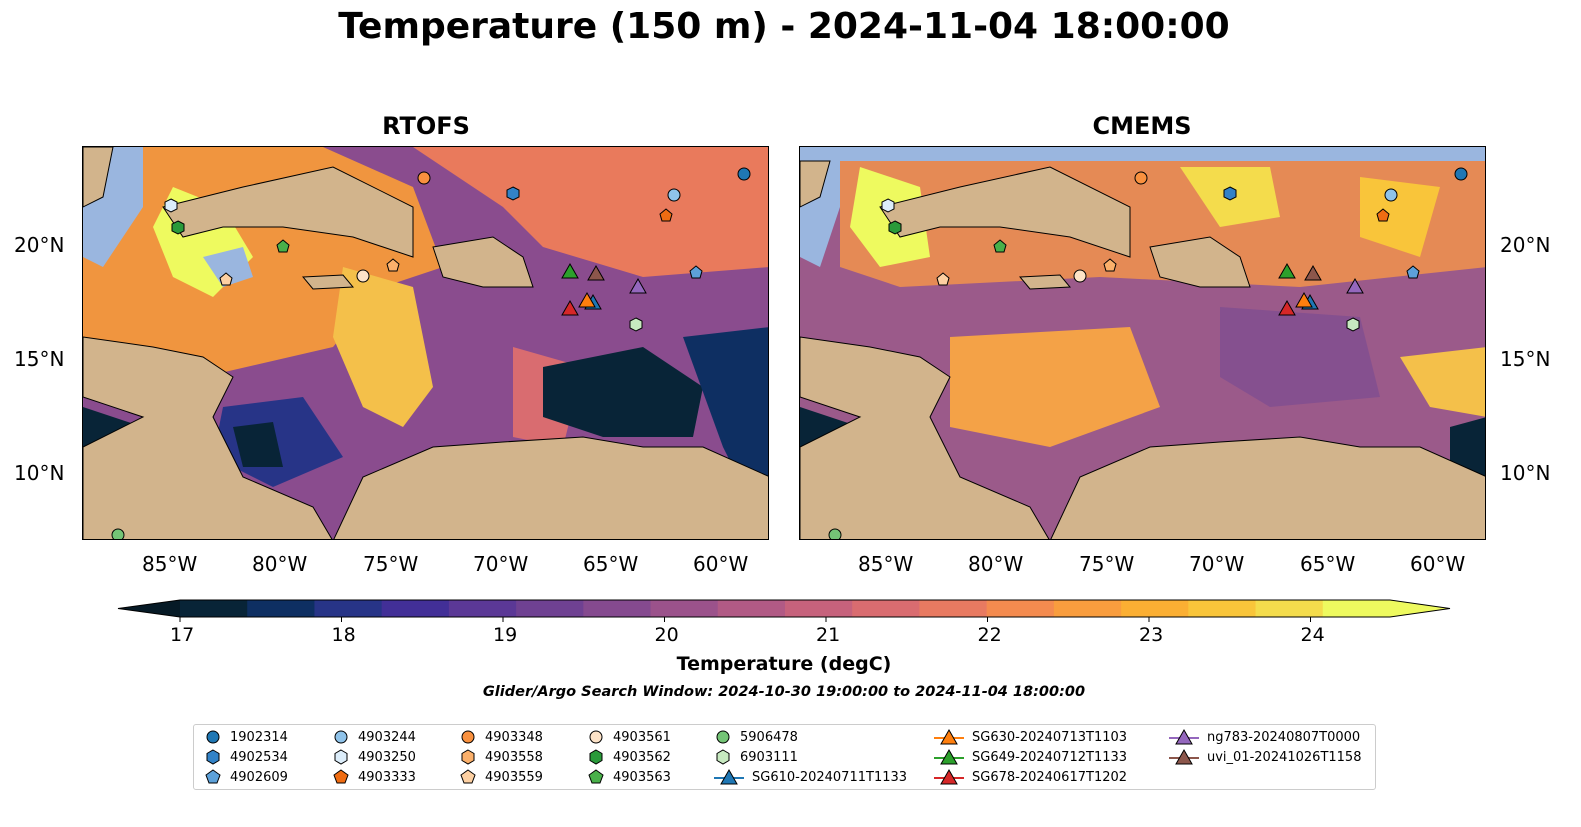 The height and width of the screenshot is (827, 1581). I want to click on legend-label: 5906478, so click(769, 737).